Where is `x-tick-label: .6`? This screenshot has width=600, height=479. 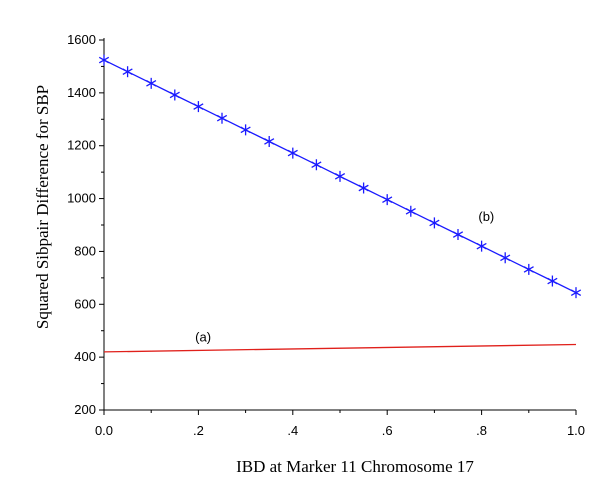 x-tick-label: .6 is located at coordinates (387, 430).